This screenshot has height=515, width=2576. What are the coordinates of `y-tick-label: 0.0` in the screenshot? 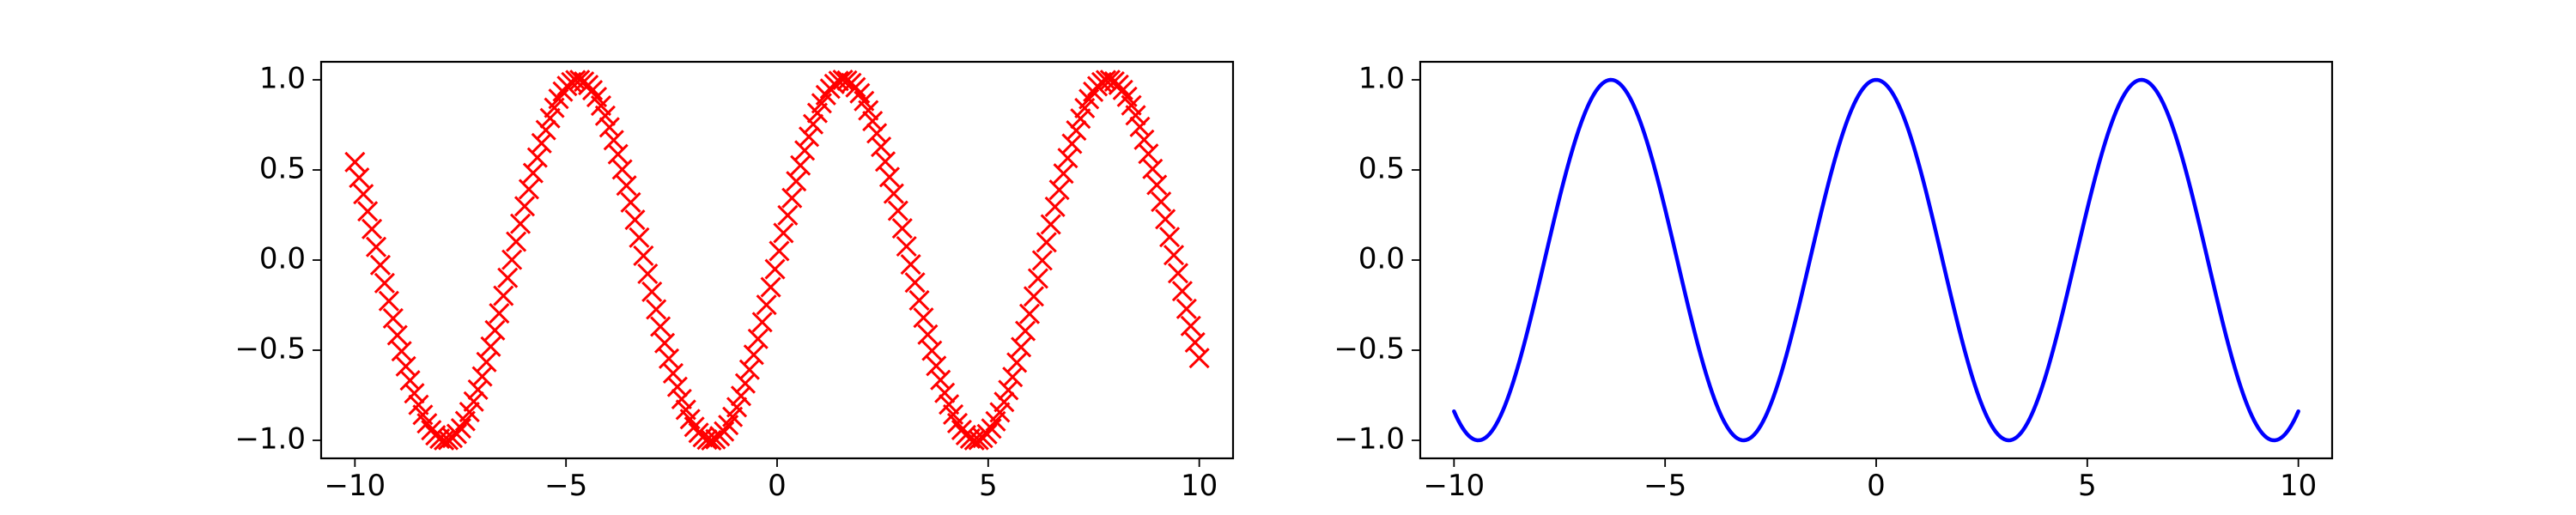 It's located at (282, 259).